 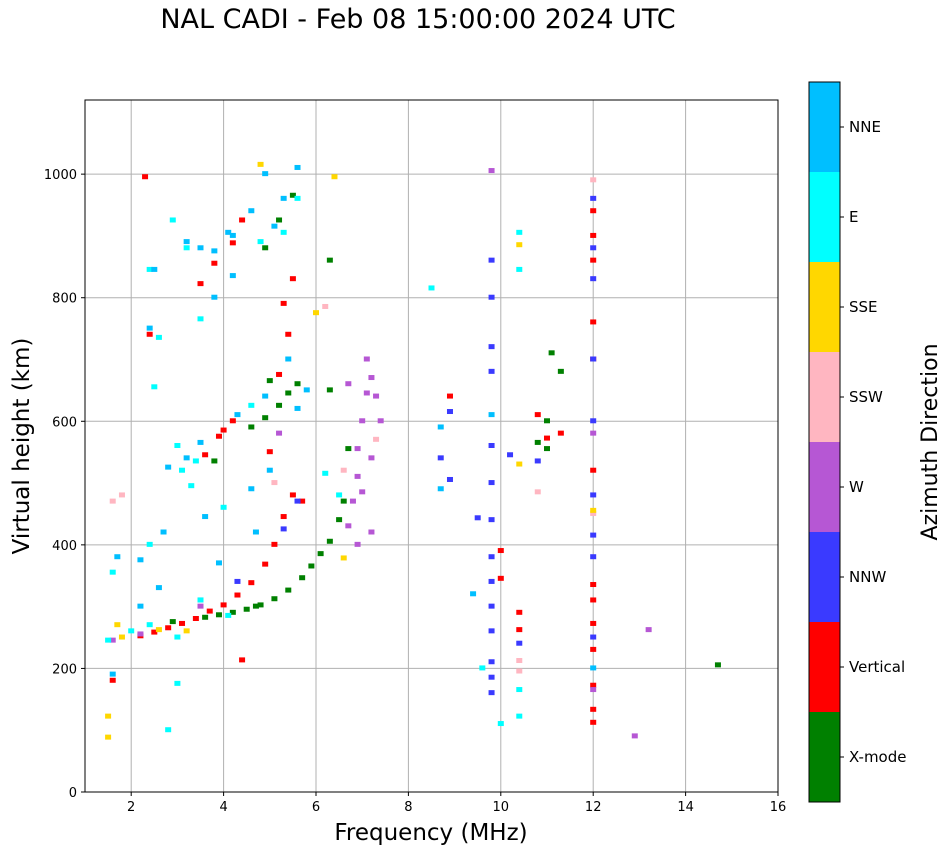 I want to click on y-axis-label: Virtual height (km), so click(x=22, y=446).